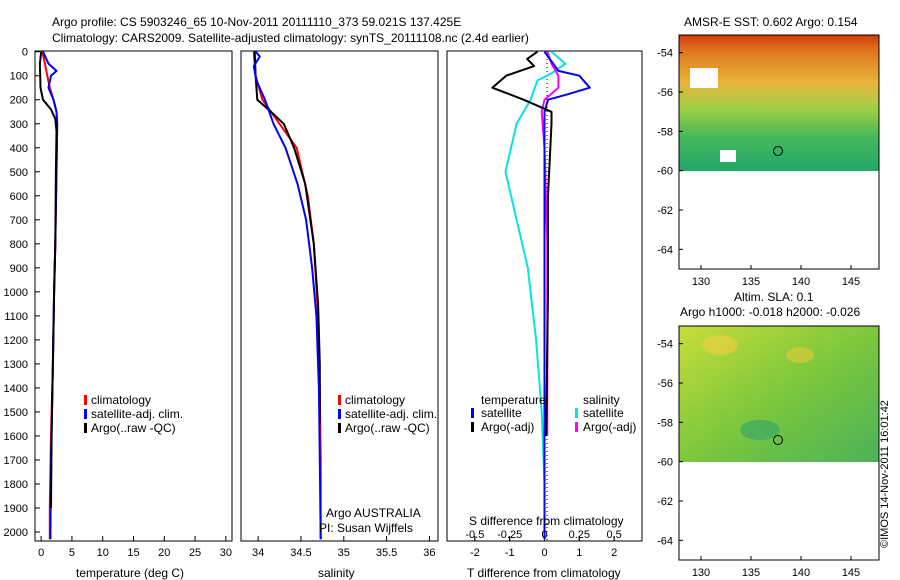 This screenshot has width=900, height=580. What do you see at coordinates (391, 414) in the screenshot?
I see `legend-label-satellite: satellite-adj. clim.` at bounding box center [391, 414].